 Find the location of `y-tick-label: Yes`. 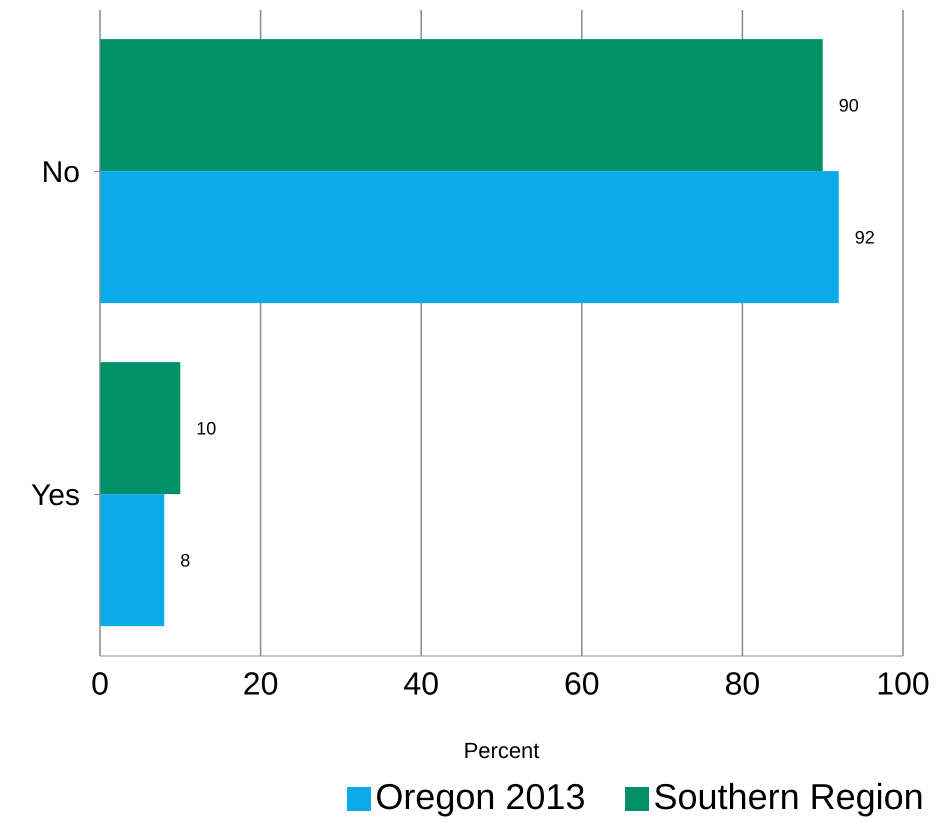

y-tick-label: Yes is located at coordinates (55, 495).